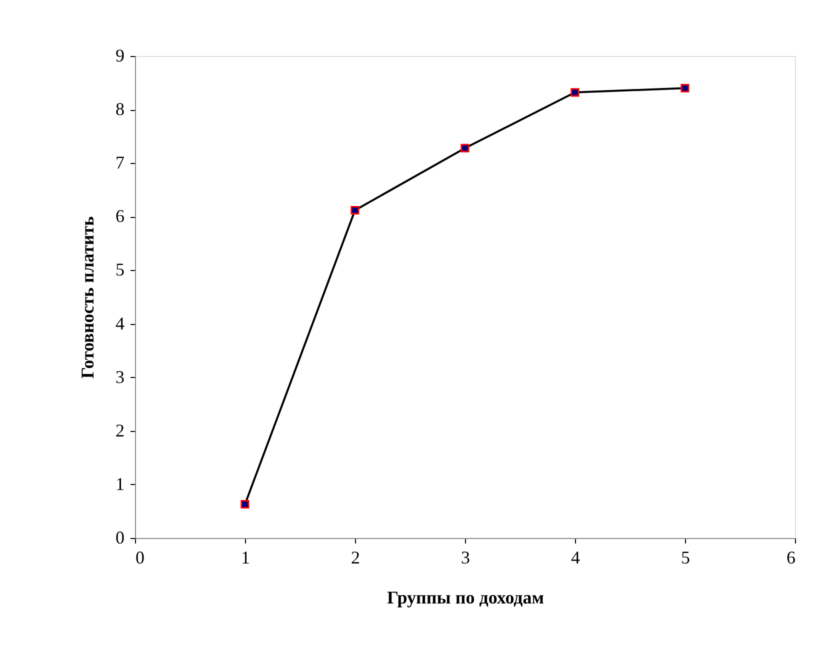  What do you see at coordinates (465, 558) in the screenshot?
I see `x-tick-label: 3` at bounding box center [465, 558].